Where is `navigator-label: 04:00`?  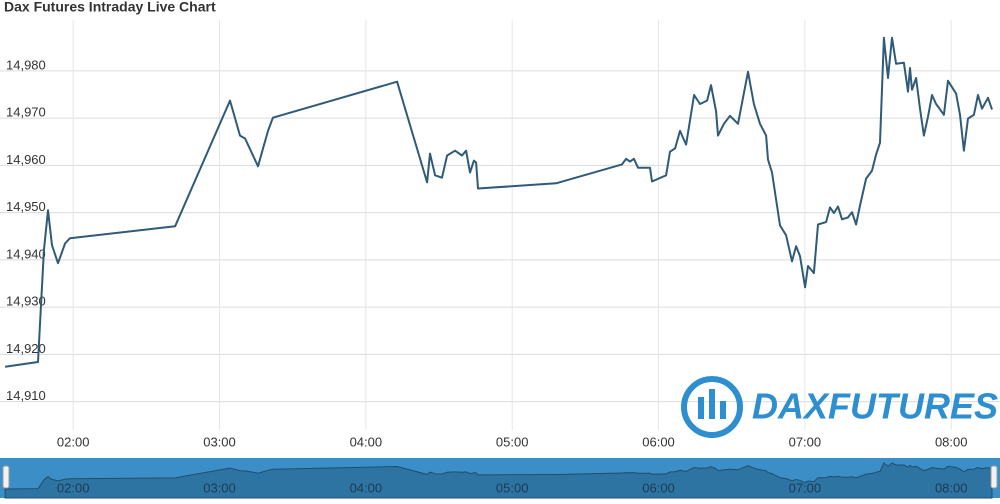 navigator-label: 04:00 is located at coordinates (366, 487).